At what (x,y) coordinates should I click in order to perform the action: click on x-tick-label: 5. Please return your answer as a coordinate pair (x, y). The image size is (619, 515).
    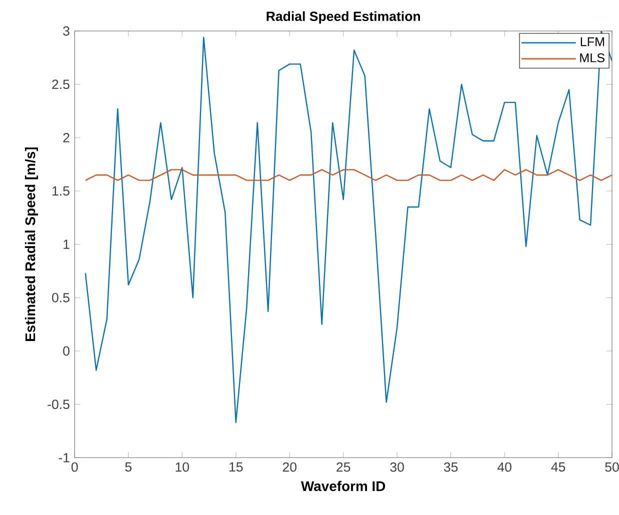
    Looking at the image, I should click on (128, 467).